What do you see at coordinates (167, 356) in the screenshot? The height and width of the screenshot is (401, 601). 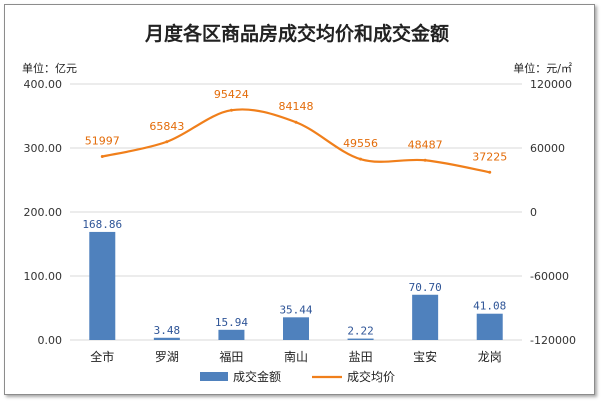 I see `category-label: 罗湖` at bounding box center [167, 356].